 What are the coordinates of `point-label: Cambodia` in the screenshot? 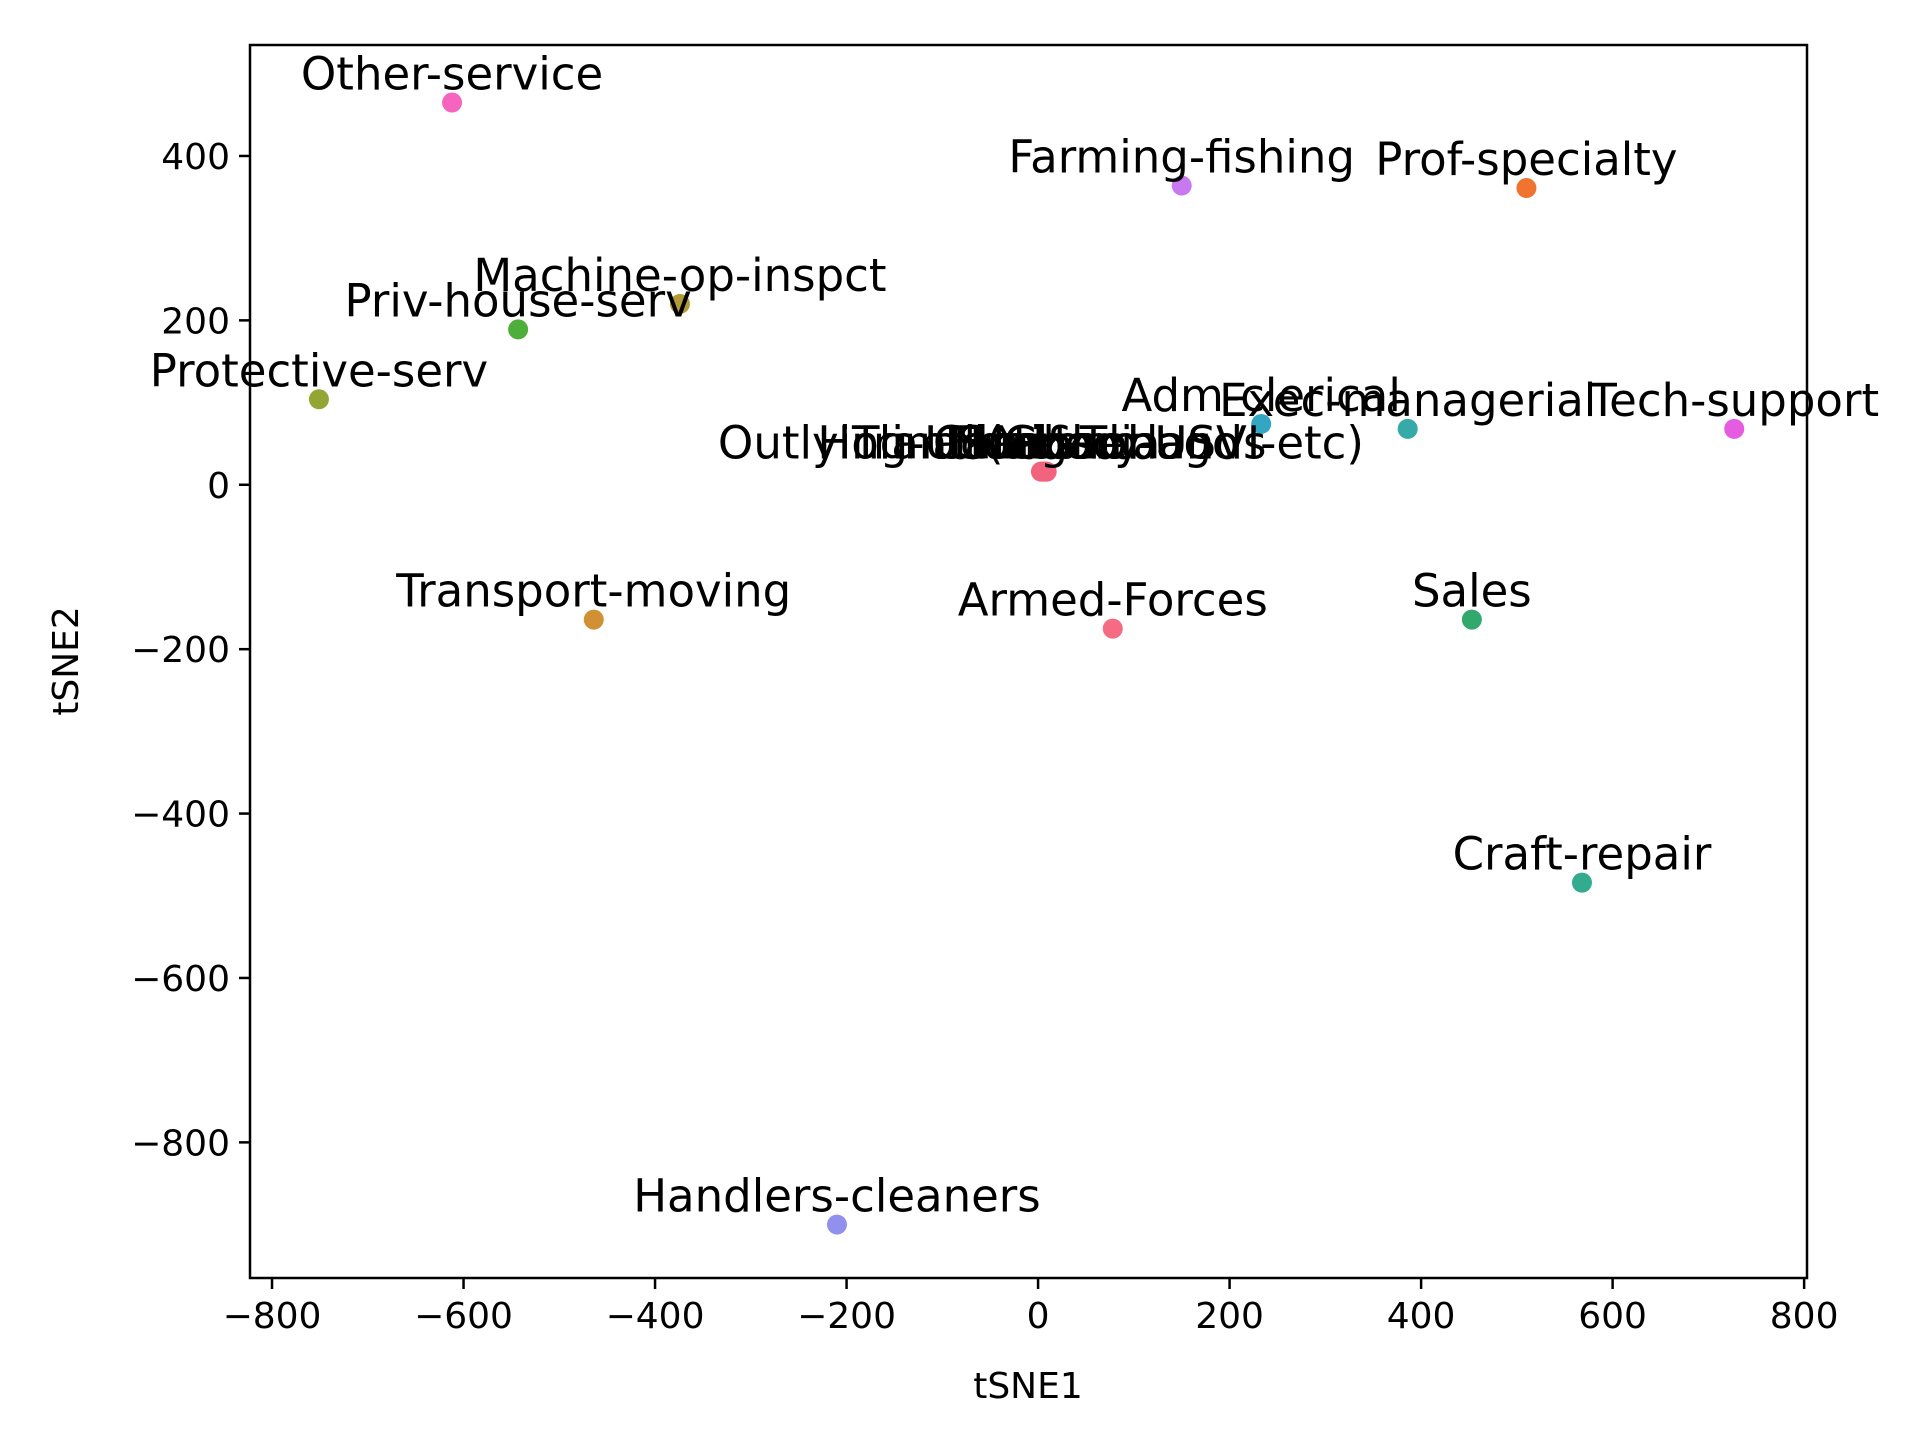 It's located at (1047, 443).